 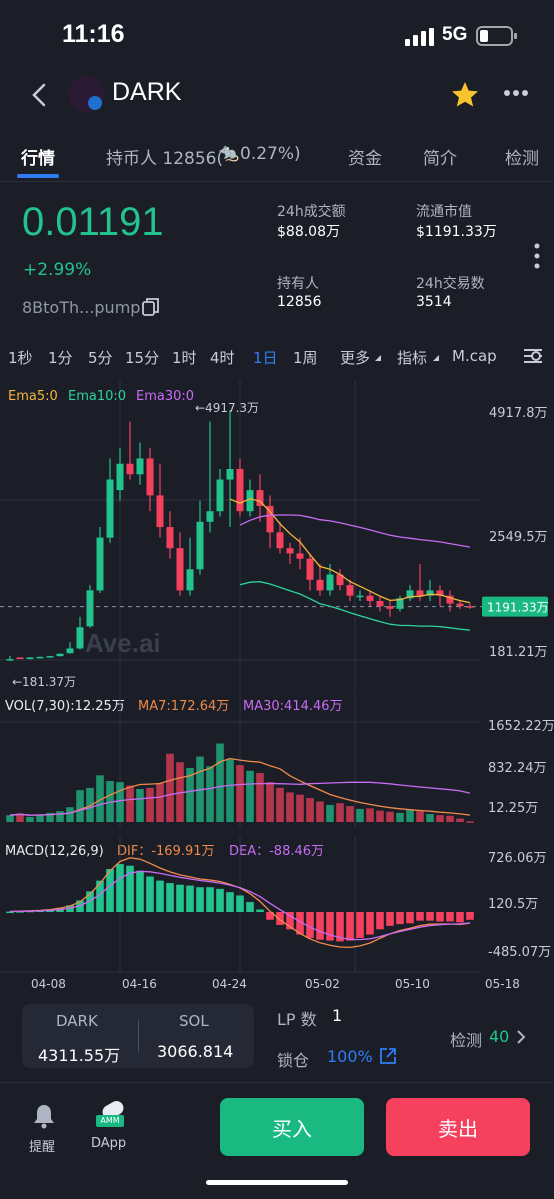 What do you see at coordinates (388, 1056) in the screenshot?
I see `external-link-icon` at bounding box center [388, 1056].